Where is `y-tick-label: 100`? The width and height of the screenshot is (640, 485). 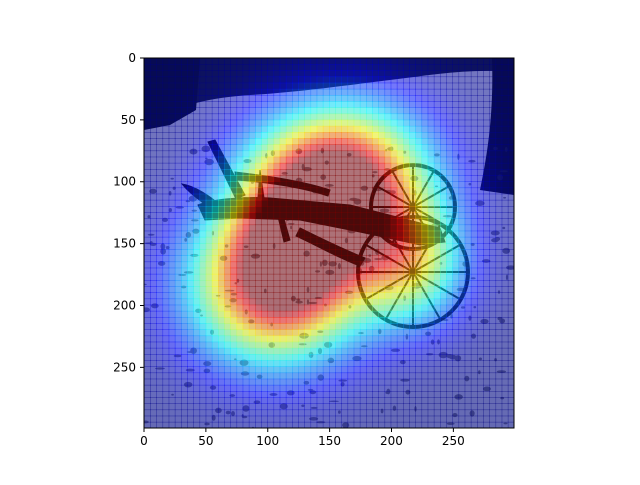 y-tick-label: 100 is located at coordinates (124, 182).